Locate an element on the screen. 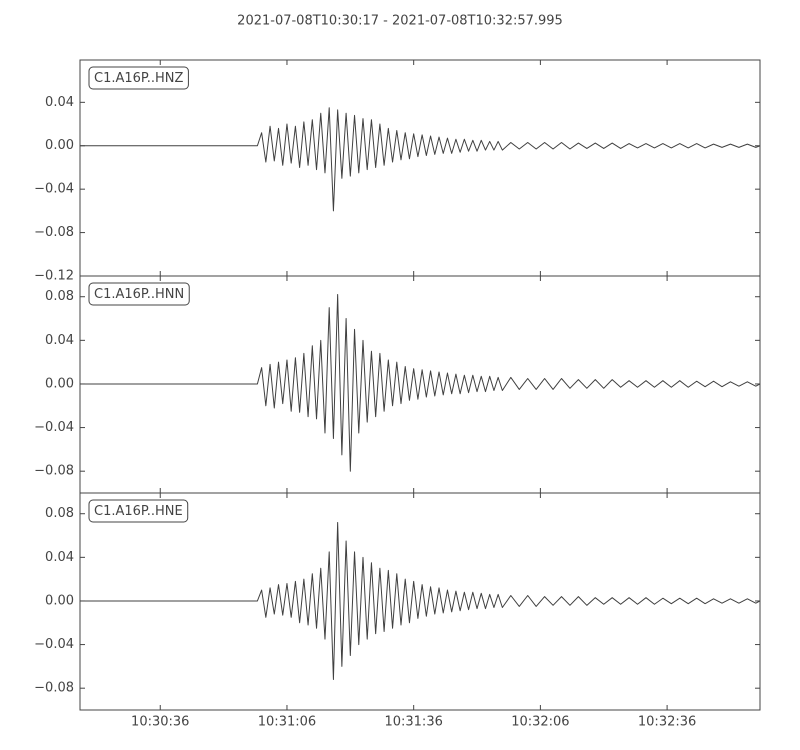 Image resolution: width=800 pixels, height=750 pixels. trace-label-text: C1.A16P..HNE is located at coordinates (138, 511).